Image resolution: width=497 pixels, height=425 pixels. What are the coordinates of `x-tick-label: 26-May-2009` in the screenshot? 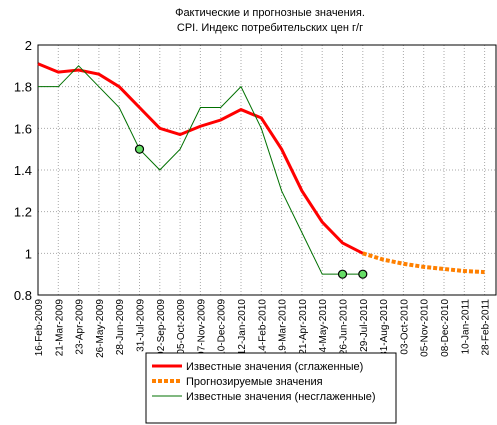 It's located at (100, 328).